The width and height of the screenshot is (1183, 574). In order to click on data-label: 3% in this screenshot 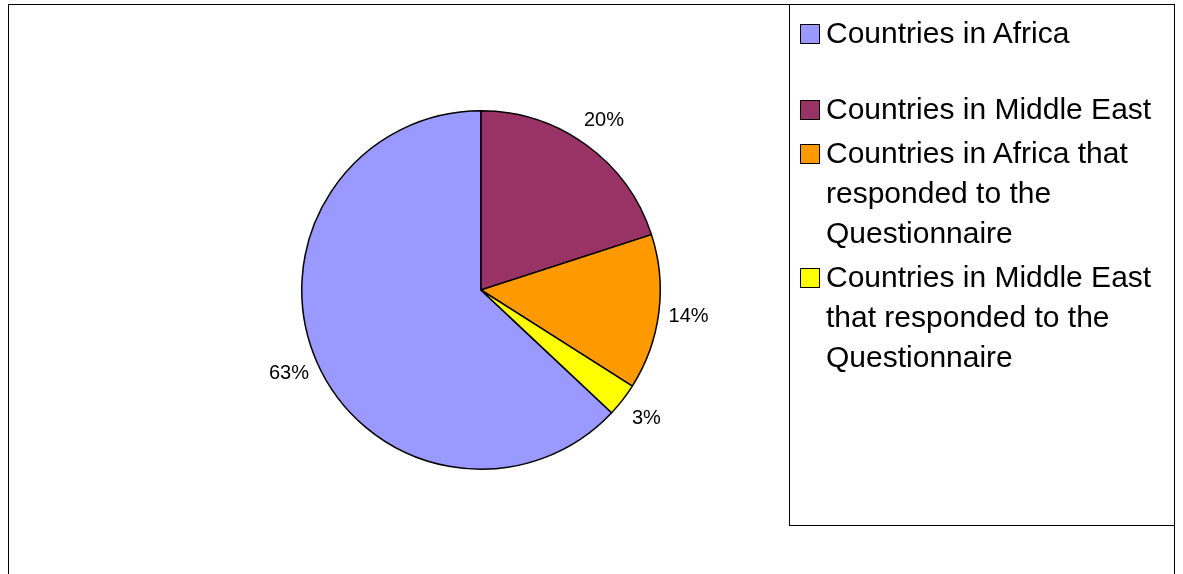, I will do `click(646, 416)`.